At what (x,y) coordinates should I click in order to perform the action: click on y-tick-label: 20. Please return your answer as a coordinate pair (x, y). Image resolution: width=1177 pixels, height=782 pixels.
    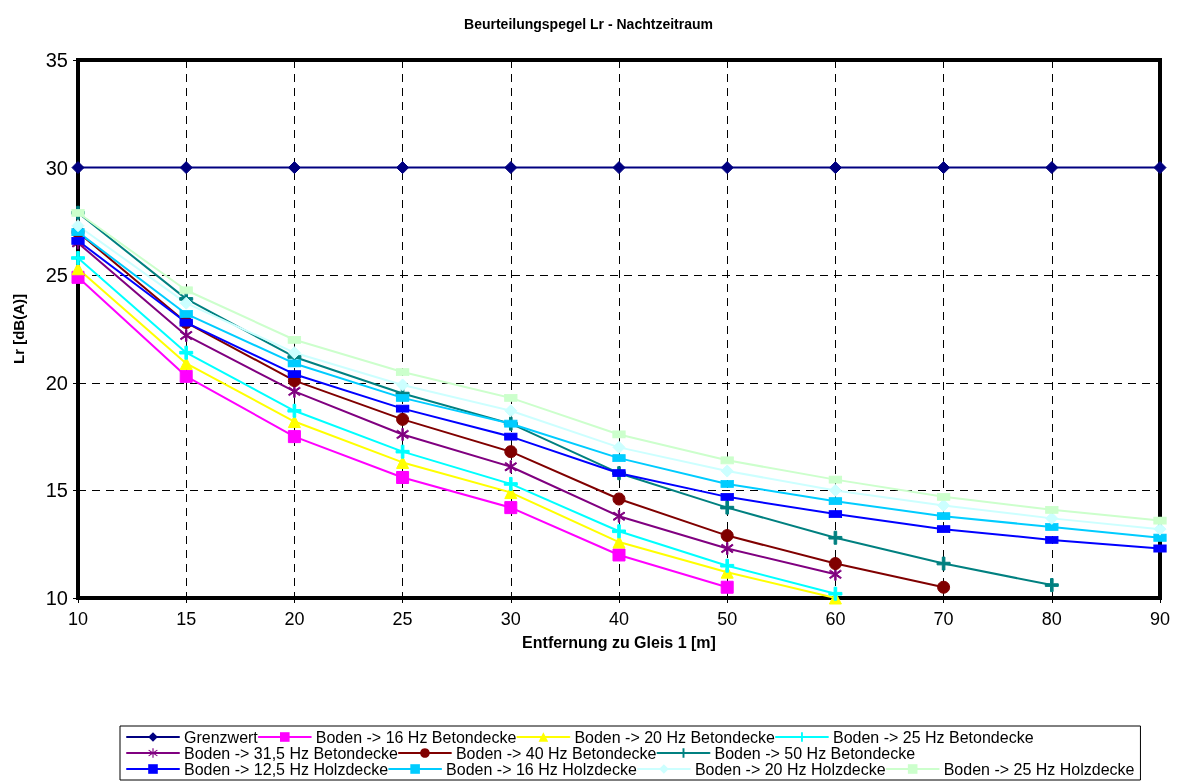
    Looking at the image, I should click on (56, 382).